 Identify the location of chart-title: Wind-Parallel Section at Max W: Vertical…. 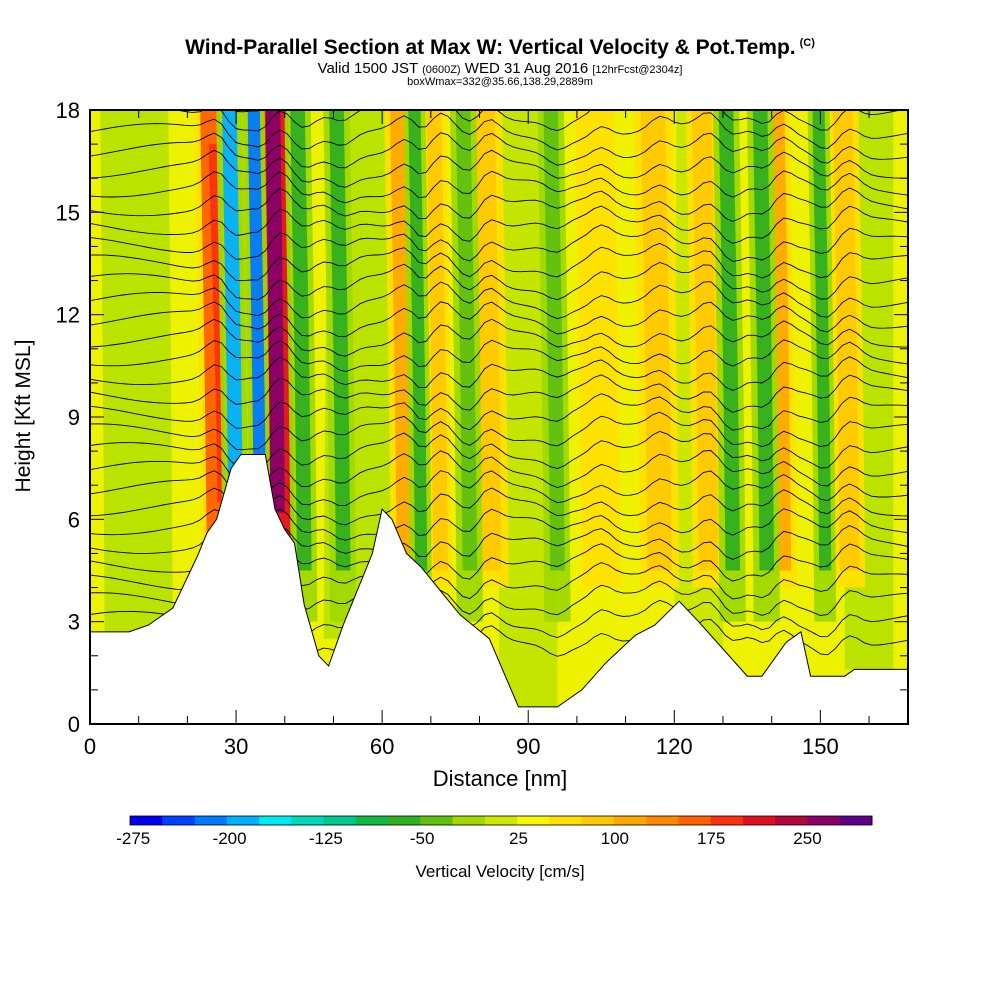
(500, 47).